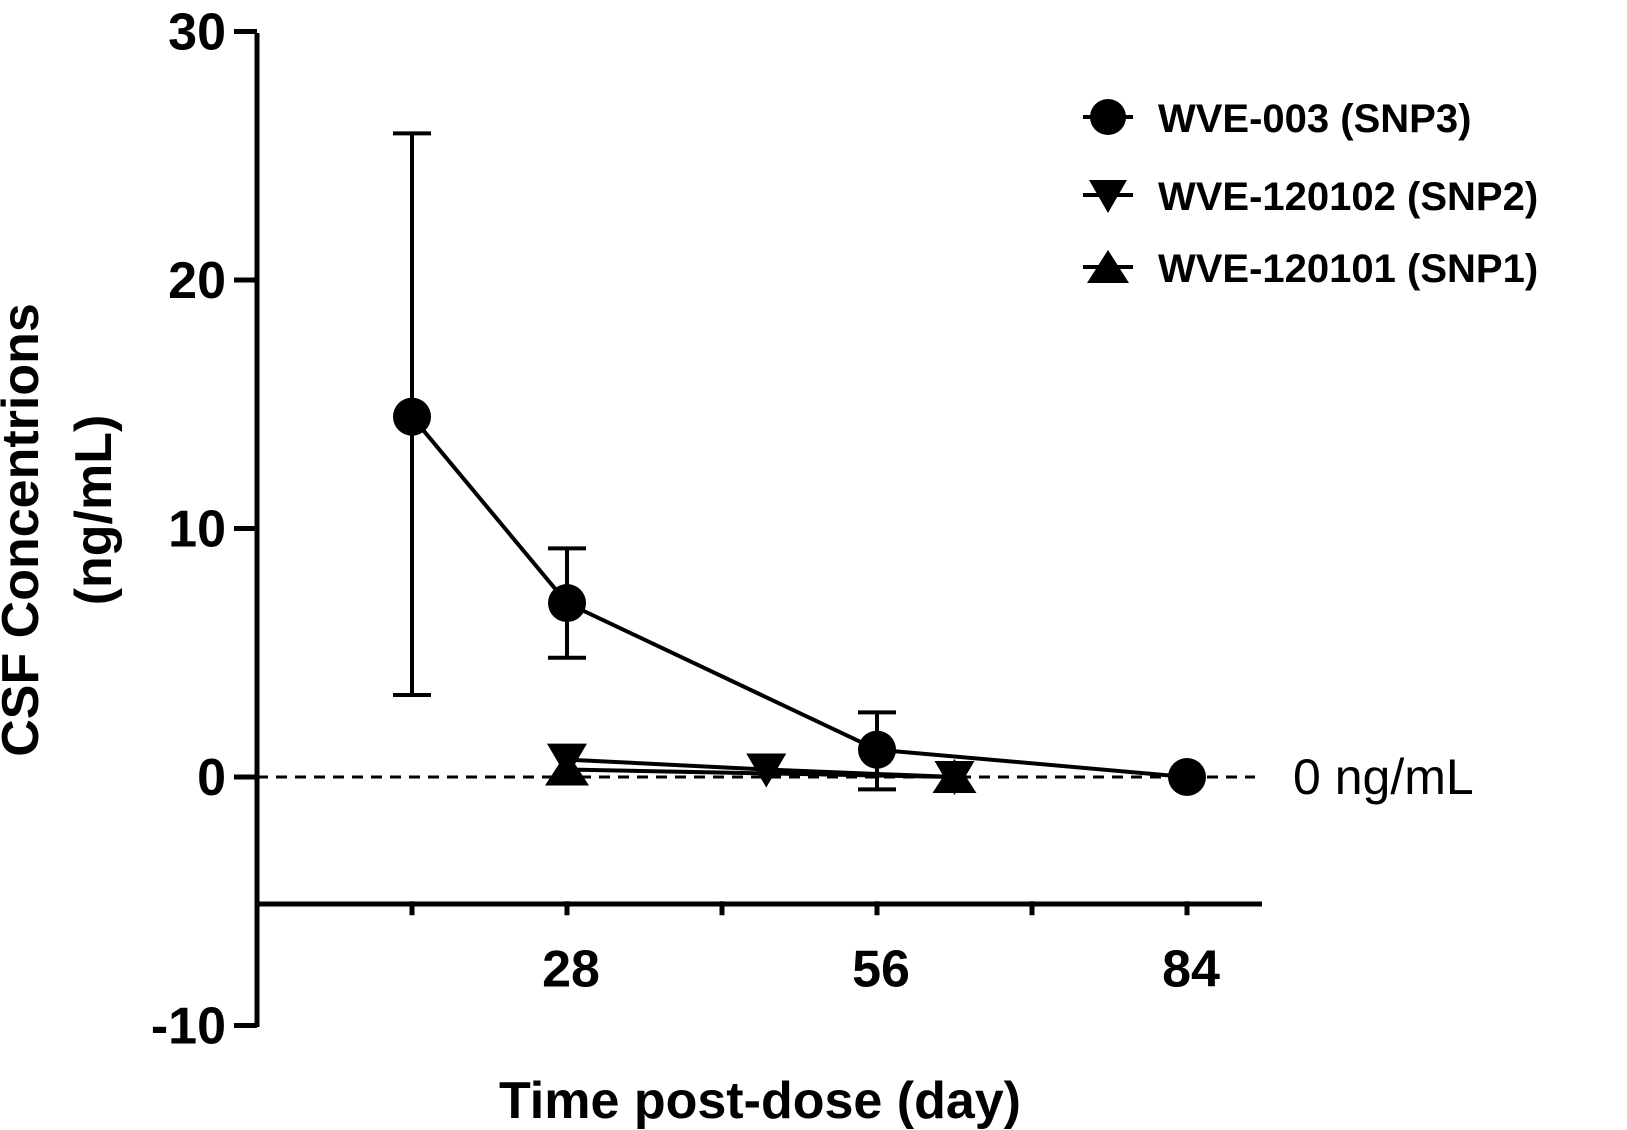 Image resolution: width=1627 pixels, height=1130 pixels. Describe the element at coordinates (197, 530) in the screenshot. I see `y-tick-label: 10` at that location.